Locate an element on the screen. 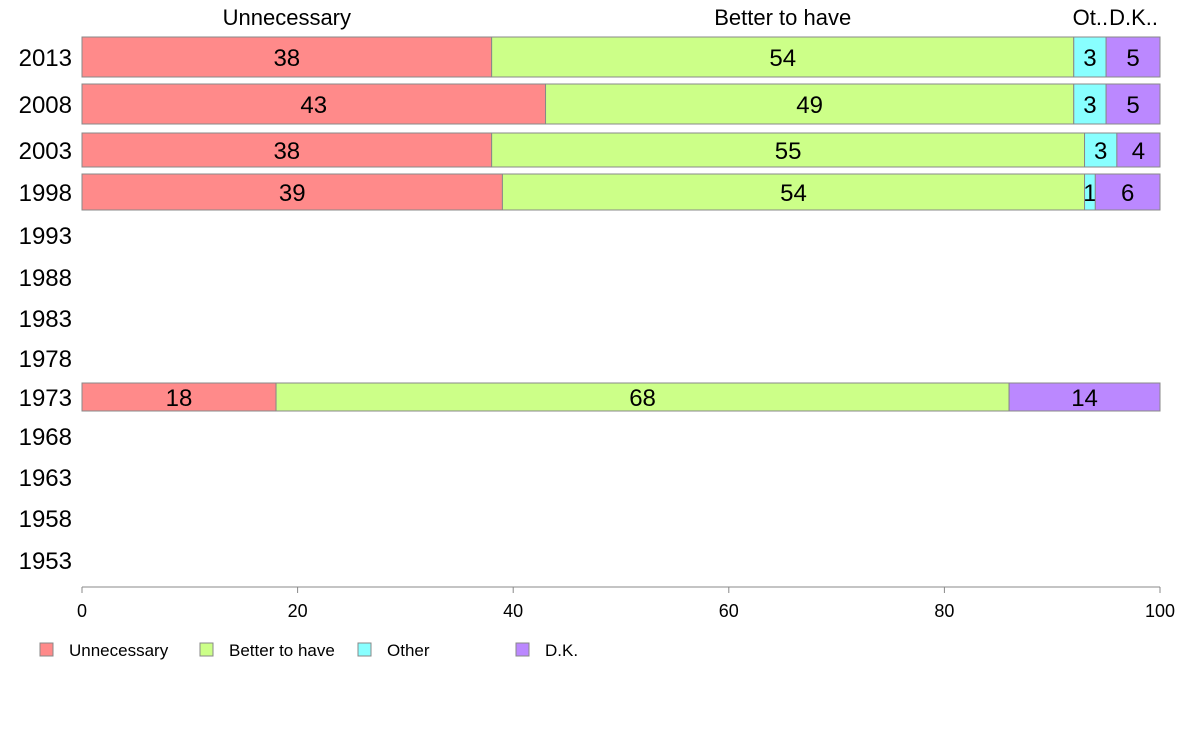  x-tick-label-60: 60 is located at coordinates (729, 611).